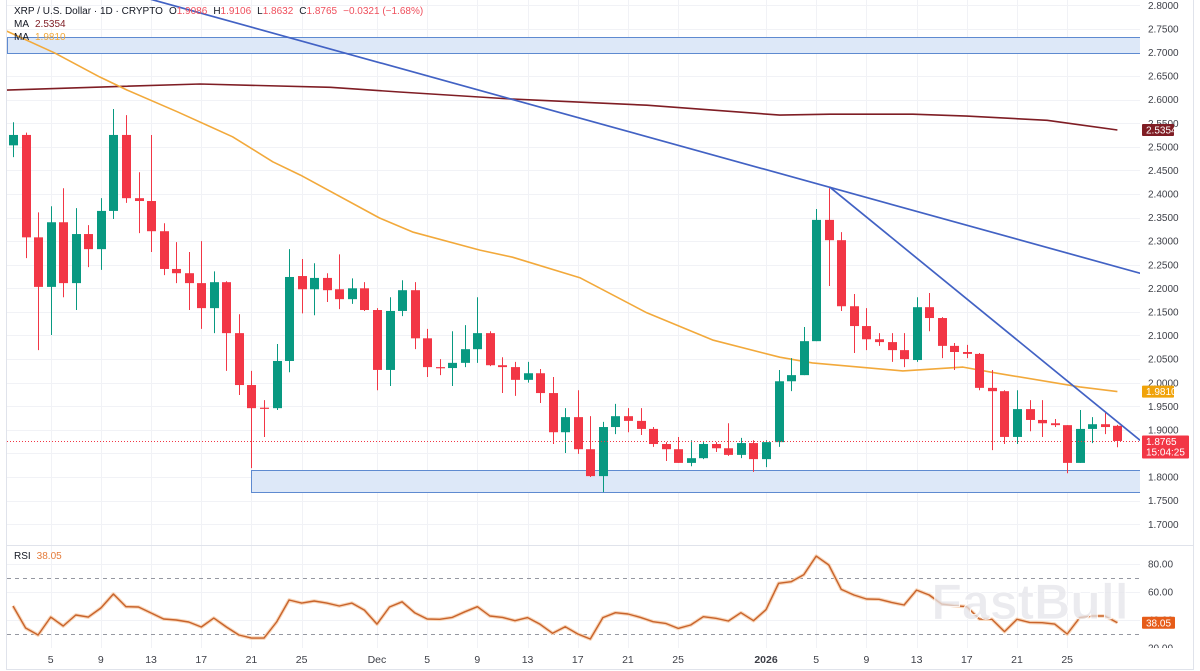 This screenshot has width=1200, height=671. Describe the element at coordinates (1163, 195) in the screenshot. I see `price-axis-label: 2.4000` at that location.